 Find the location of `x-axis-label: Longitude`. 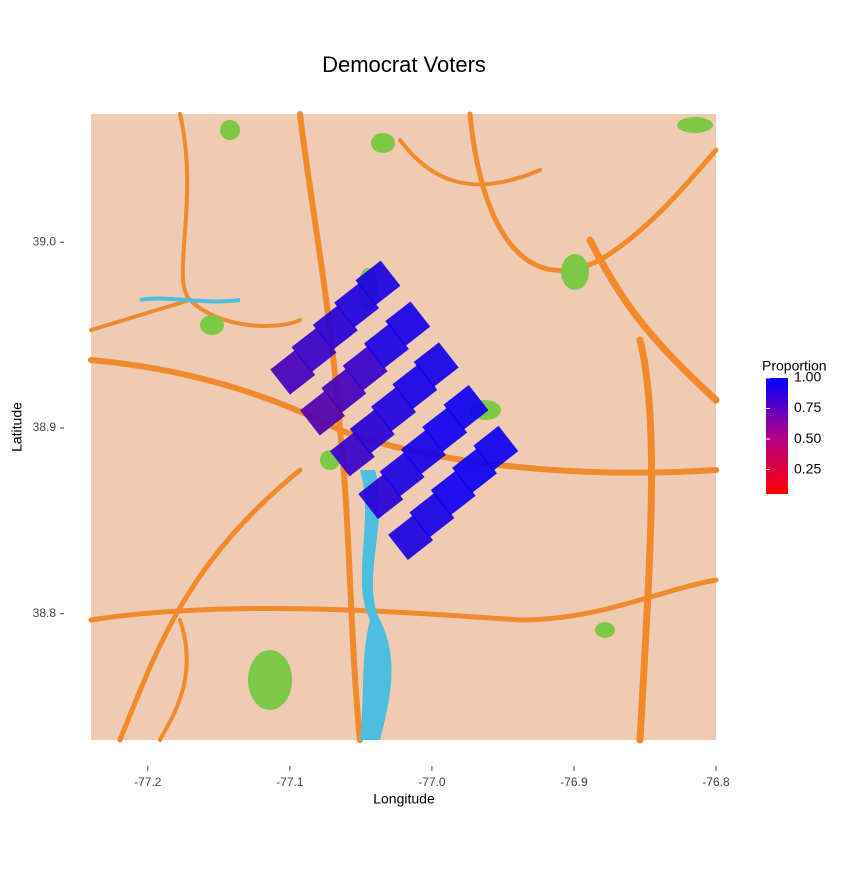

x-axis-label: Longitude is located at coordinates (404, 799).